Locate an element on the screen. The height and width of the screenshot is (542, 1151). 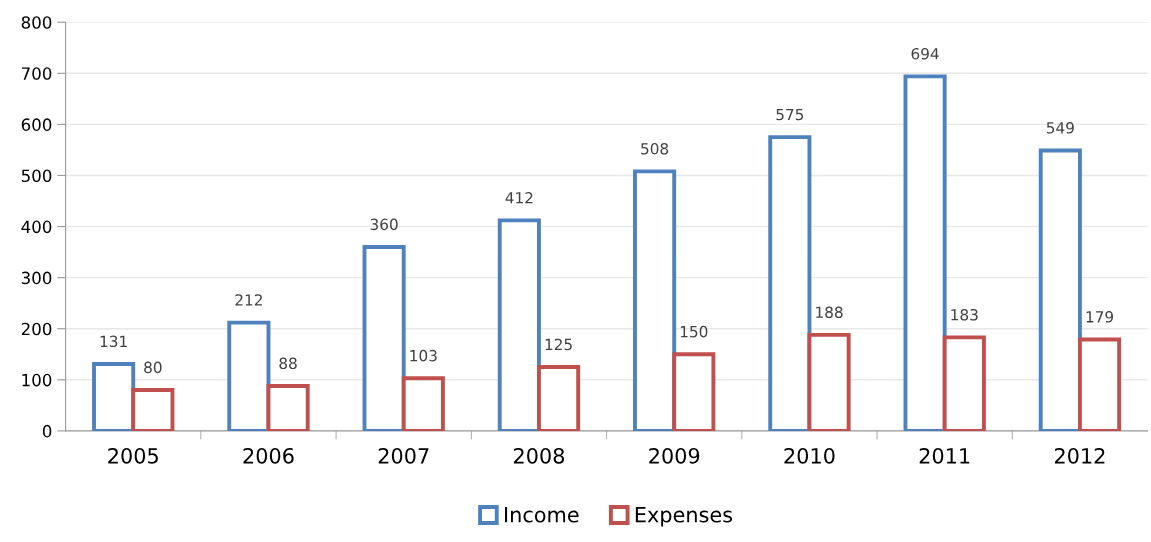
data-label: 131 is located at coordinates (113, 341).